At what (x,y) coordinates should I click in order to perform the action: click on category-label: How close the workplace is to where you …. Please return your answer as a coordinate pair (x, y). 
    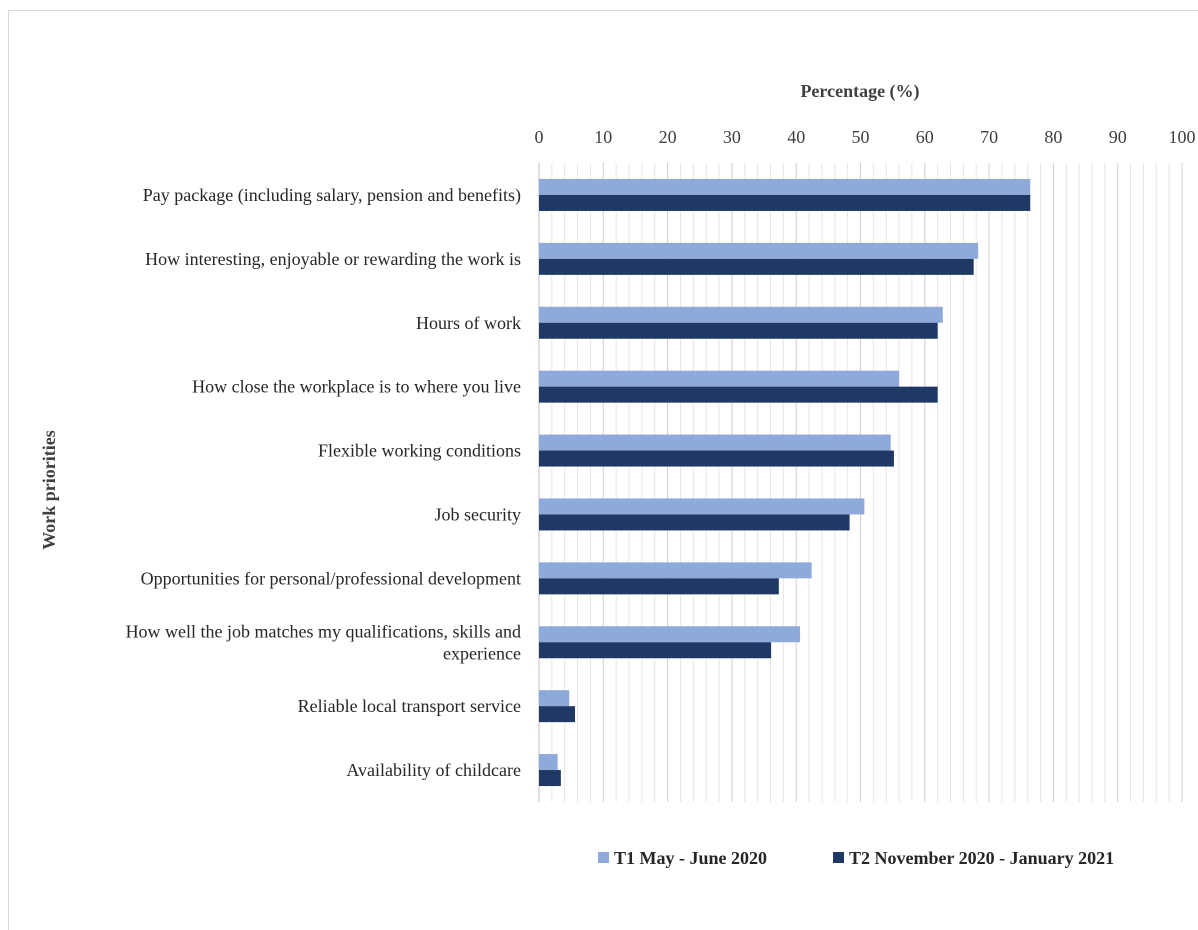
    Looking at the image, I should click on (356, 387).